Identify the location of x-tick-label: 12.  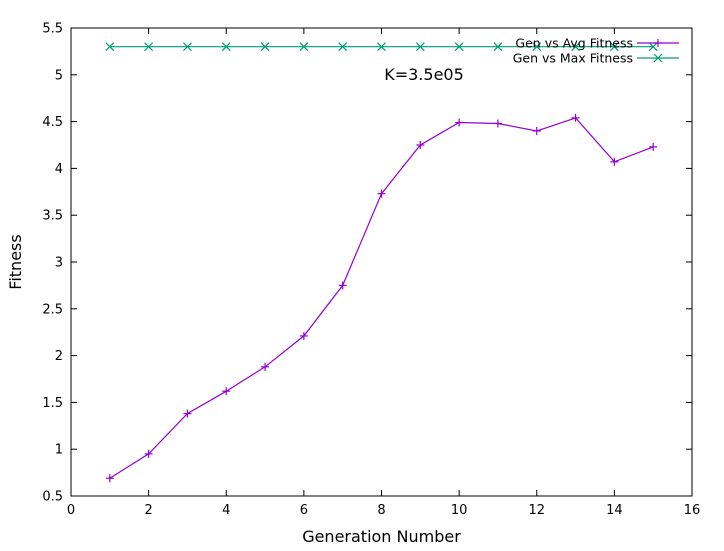
(536, 510).